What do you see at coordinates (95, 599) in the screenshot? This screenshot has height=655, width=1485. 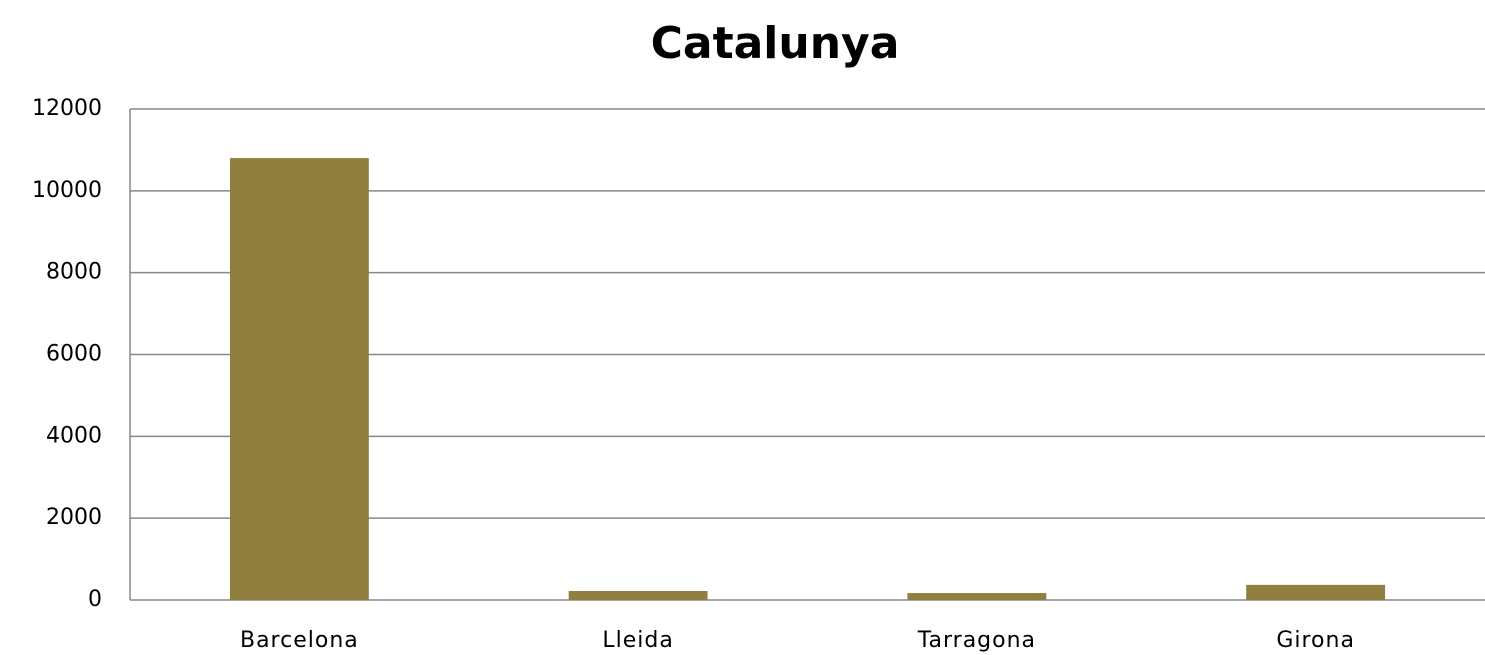 I see `y-tick-label: 0` at bounding box center [95, 599].